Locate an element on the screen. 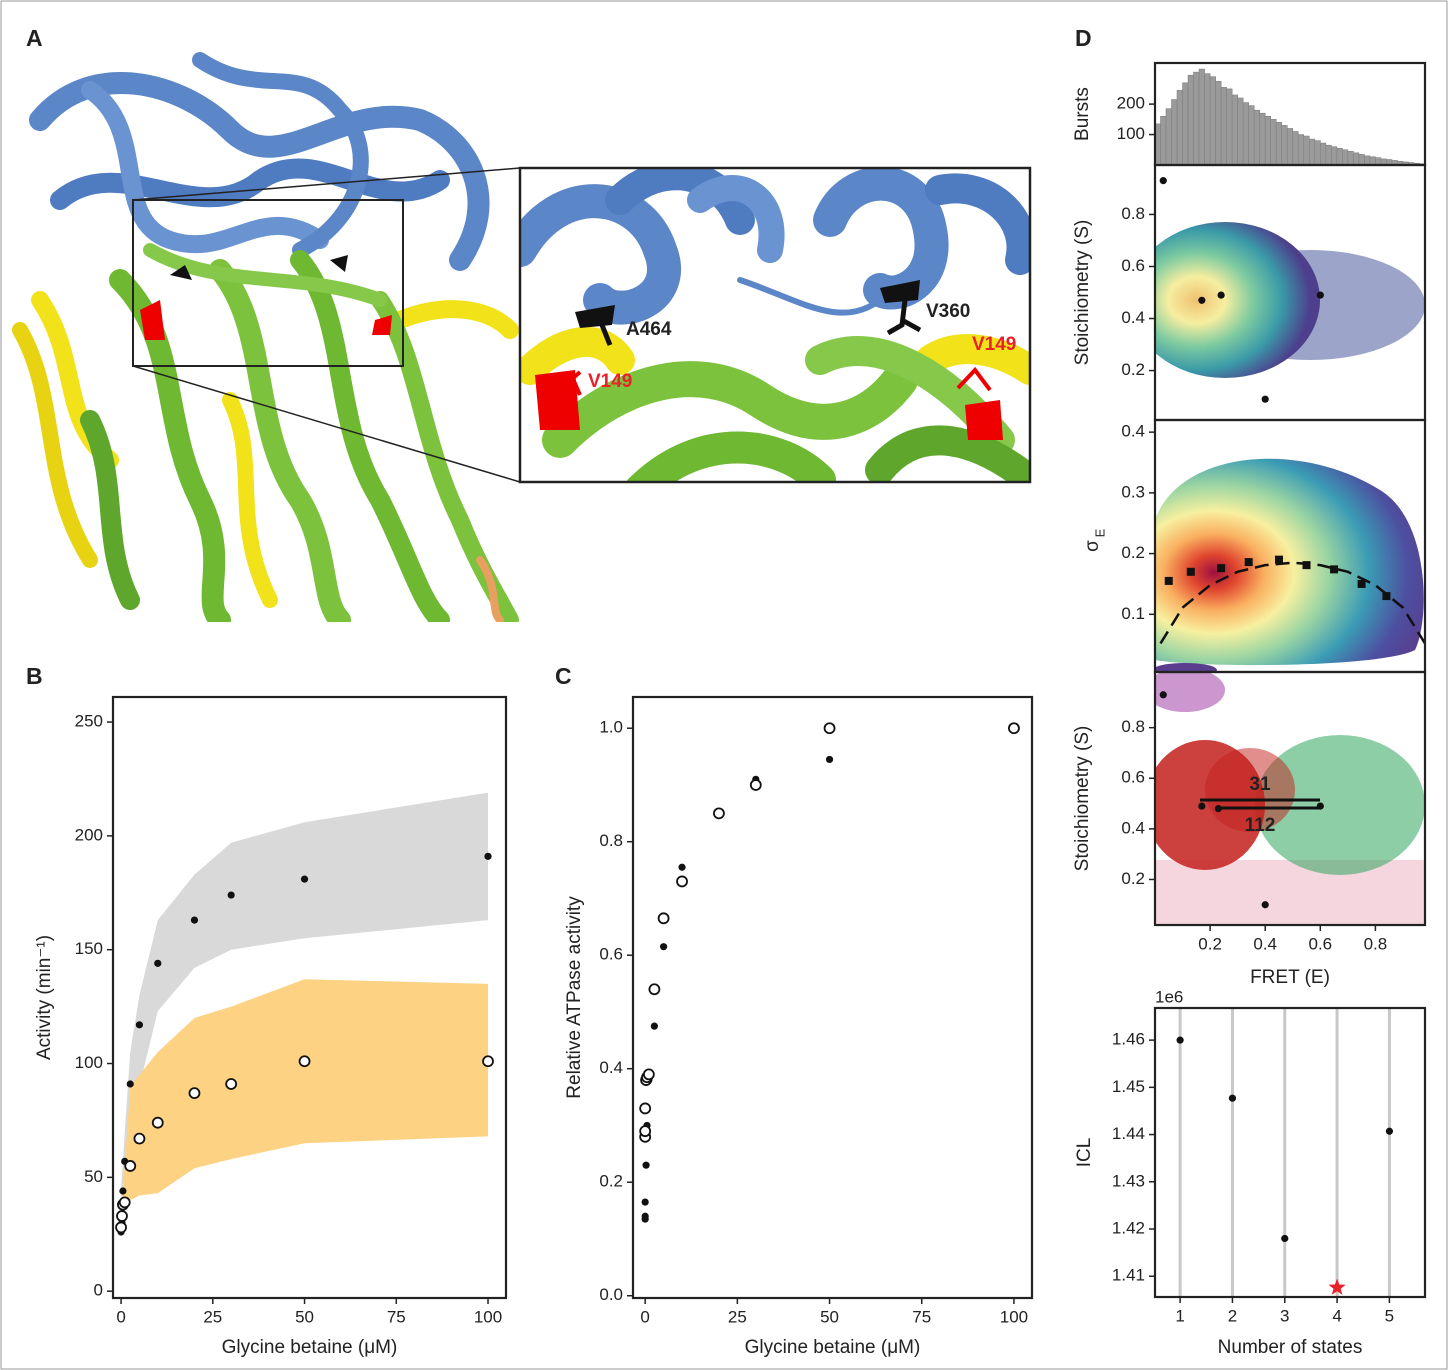 The height and width of the screenshot is (1370, 1448). x-tick-label: 25 is located at coordinates (737, 1316).